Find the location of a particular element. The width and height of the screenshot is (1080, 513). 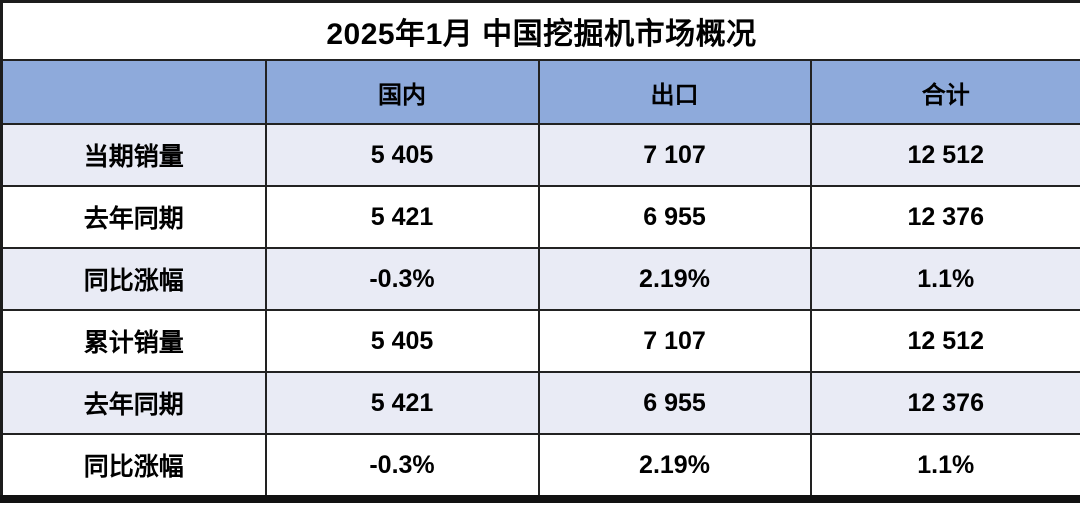

table-row-cumulative-sales: 累计销量 5 405 7 107 12 512 is located at coordinates (540, 341).